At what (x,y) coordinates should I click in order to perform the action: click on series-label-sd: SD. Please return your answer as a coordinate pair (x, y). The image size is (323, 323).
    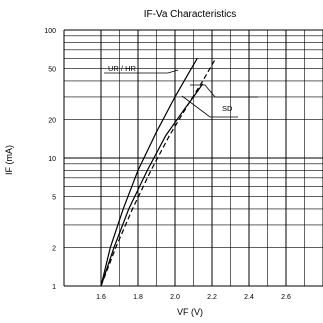
    Looking at the image, I should click on (227, 108).